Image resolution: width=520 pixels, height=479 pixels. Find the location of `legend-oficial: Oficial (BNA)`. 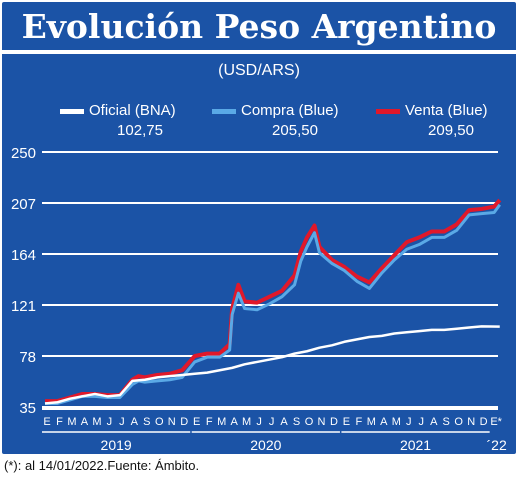

legend-oficial: Oficial (BNA) is located at coordinates (118, 110).